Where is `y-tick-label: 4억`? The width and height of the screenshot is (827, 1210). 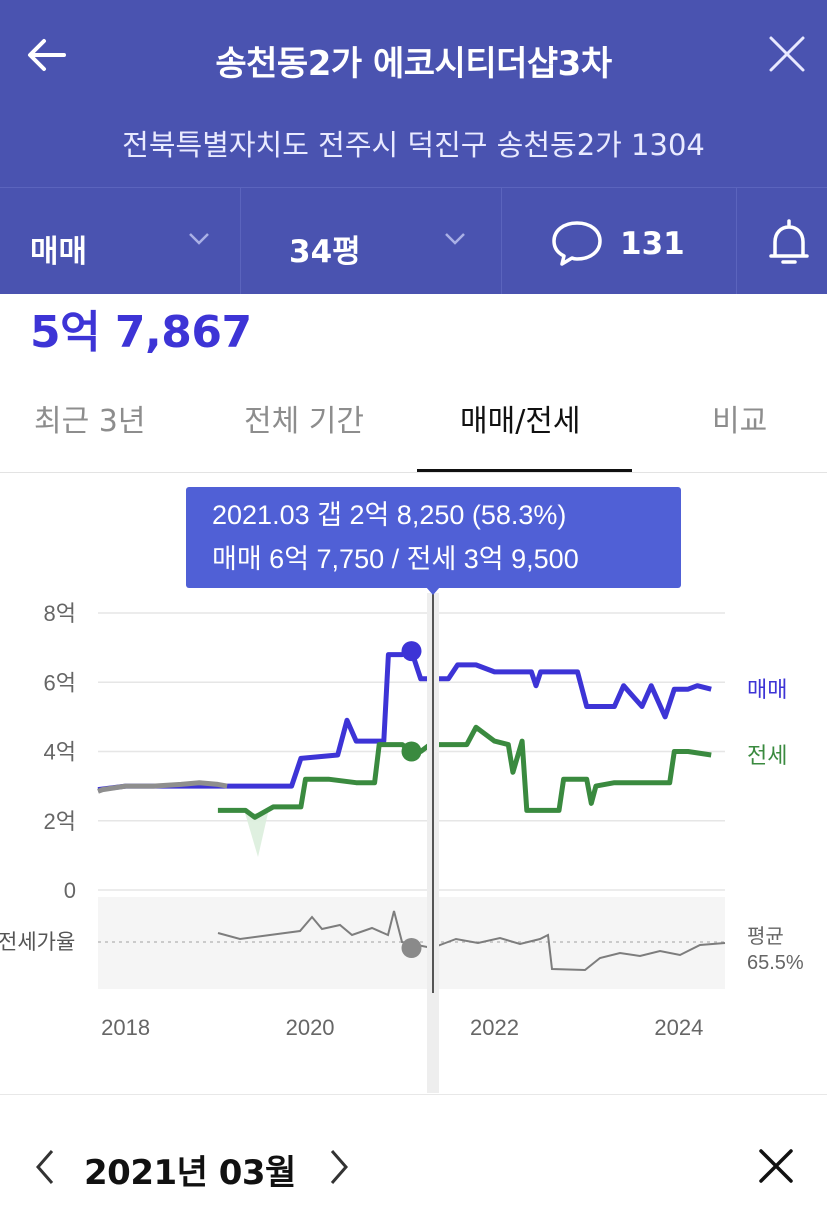
y-tick-label: 4억 is located at coordinates (60, 752).